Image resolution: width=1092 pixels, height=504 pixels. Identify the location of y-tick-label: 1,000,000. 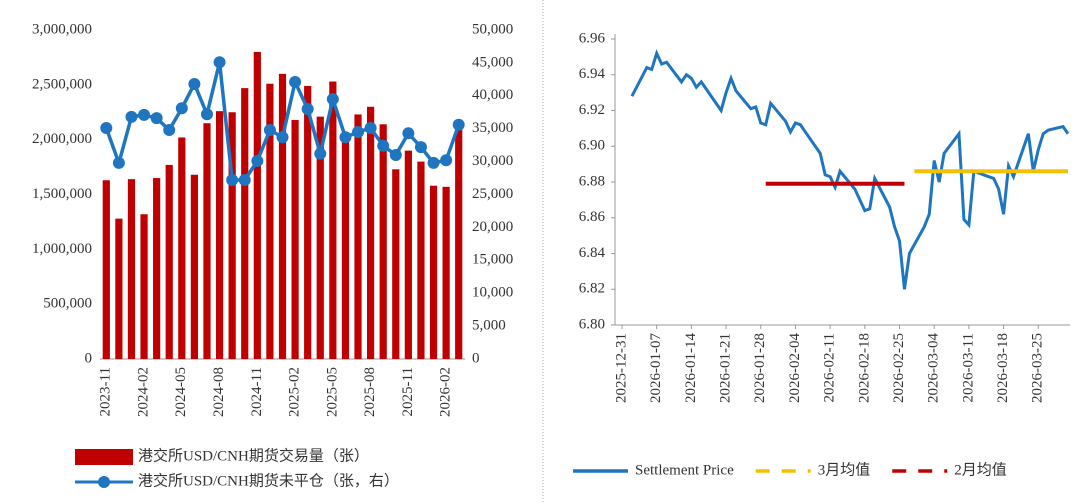
(62, 249).